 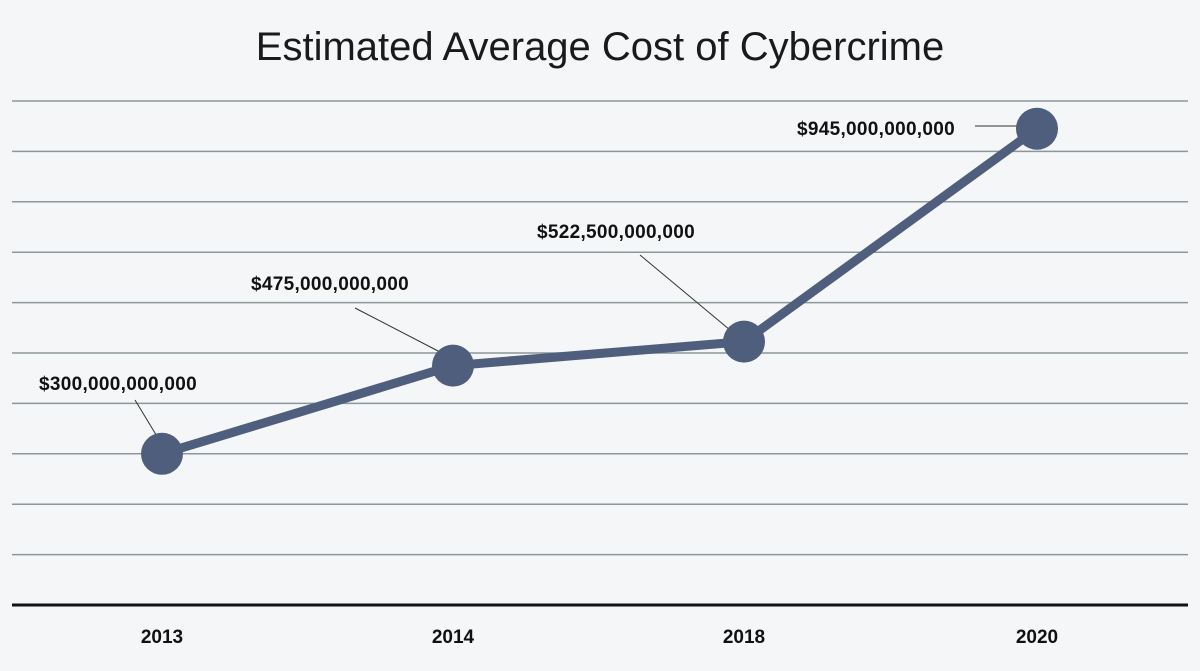 I want to click on x-tick-labels: 2013 2014 2018 2020, so click(x=599, y=637).